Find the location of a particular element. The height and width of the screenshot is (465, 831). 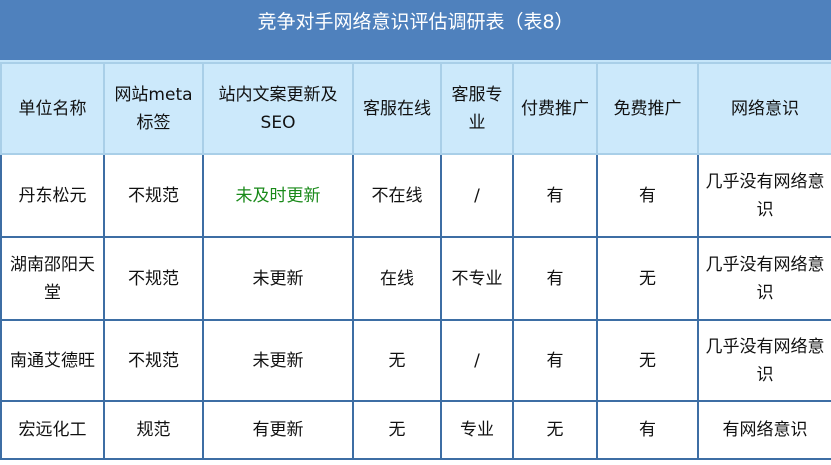

cell: 专业 is located at coordinates (477, 430).